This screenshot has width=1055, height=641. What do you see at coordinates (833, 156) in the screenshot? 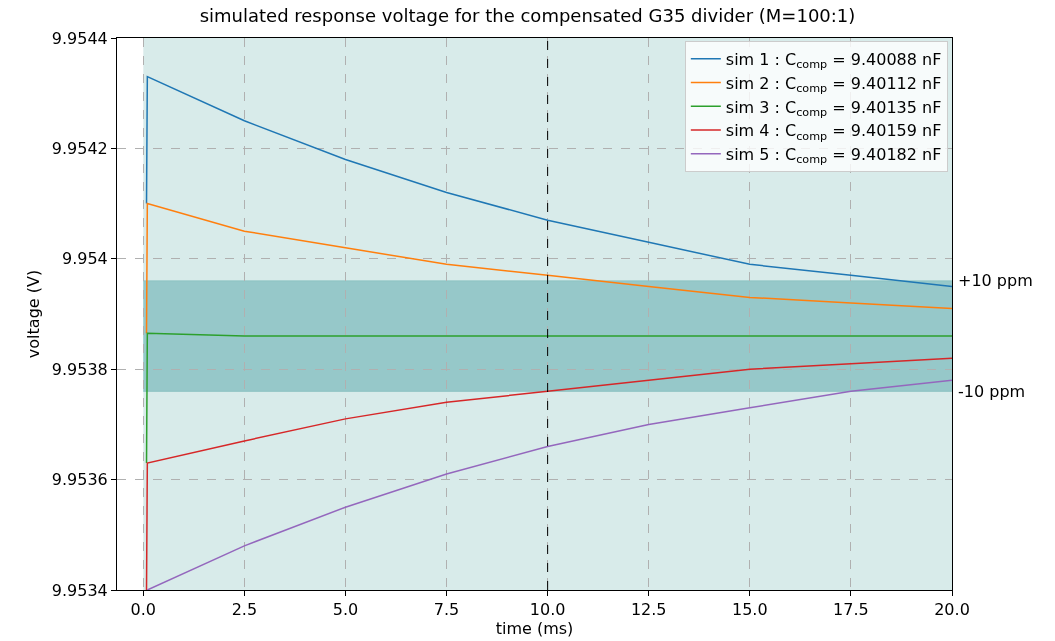
I see `legend-label: sim 5 : C$_{comp}$ = 9.40182 nF` at bounding box center [833, 156].